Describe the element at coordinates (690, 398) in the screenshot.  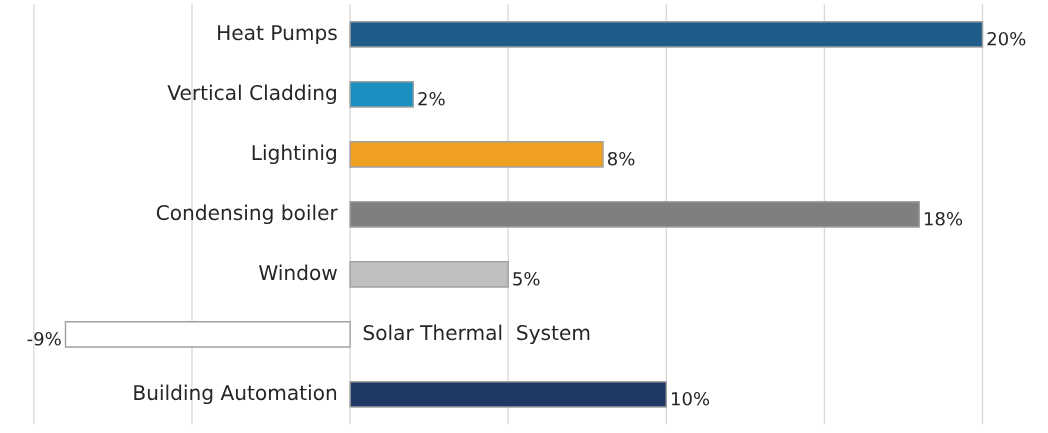
I see `data-label: 10%` at that location.